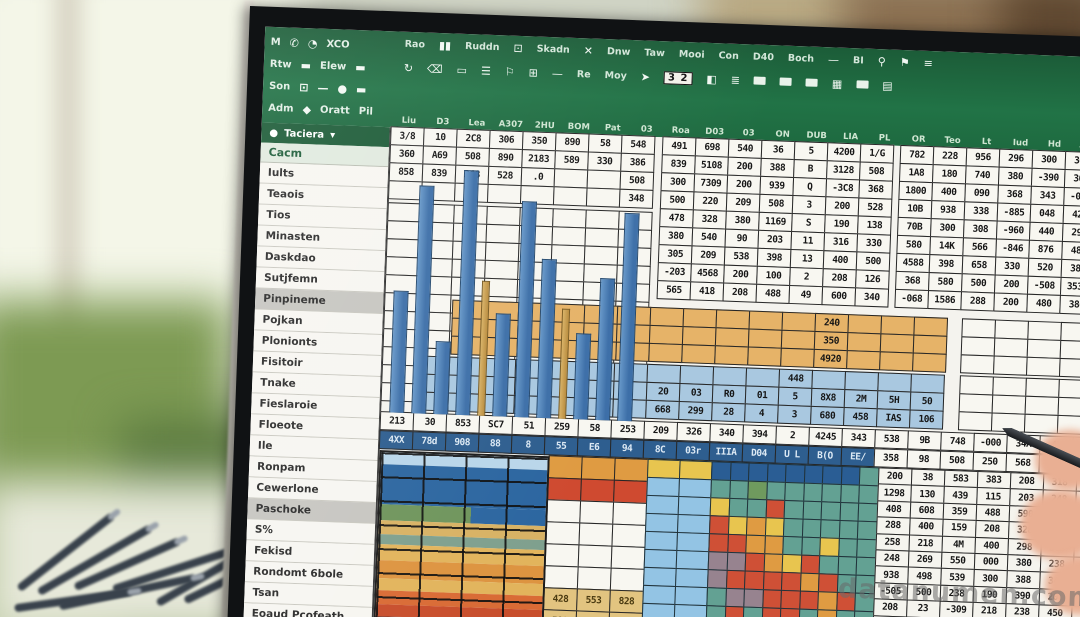  I want to click on column-header: DUB, so click(817, 136).